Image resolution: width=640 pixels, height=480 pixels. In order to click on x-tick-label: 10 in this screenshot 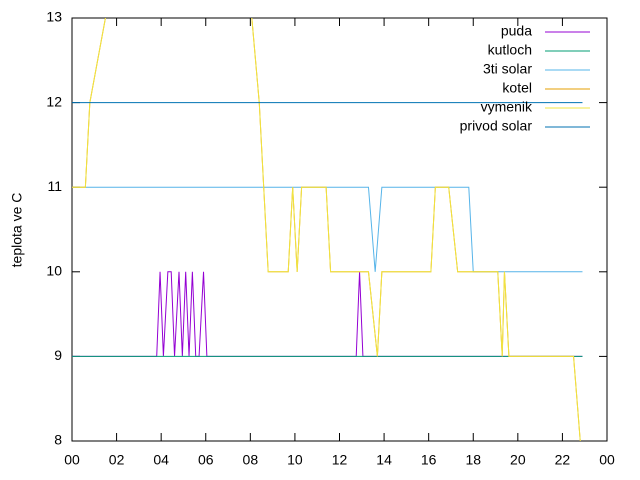, I will do `click(295, 460)`.